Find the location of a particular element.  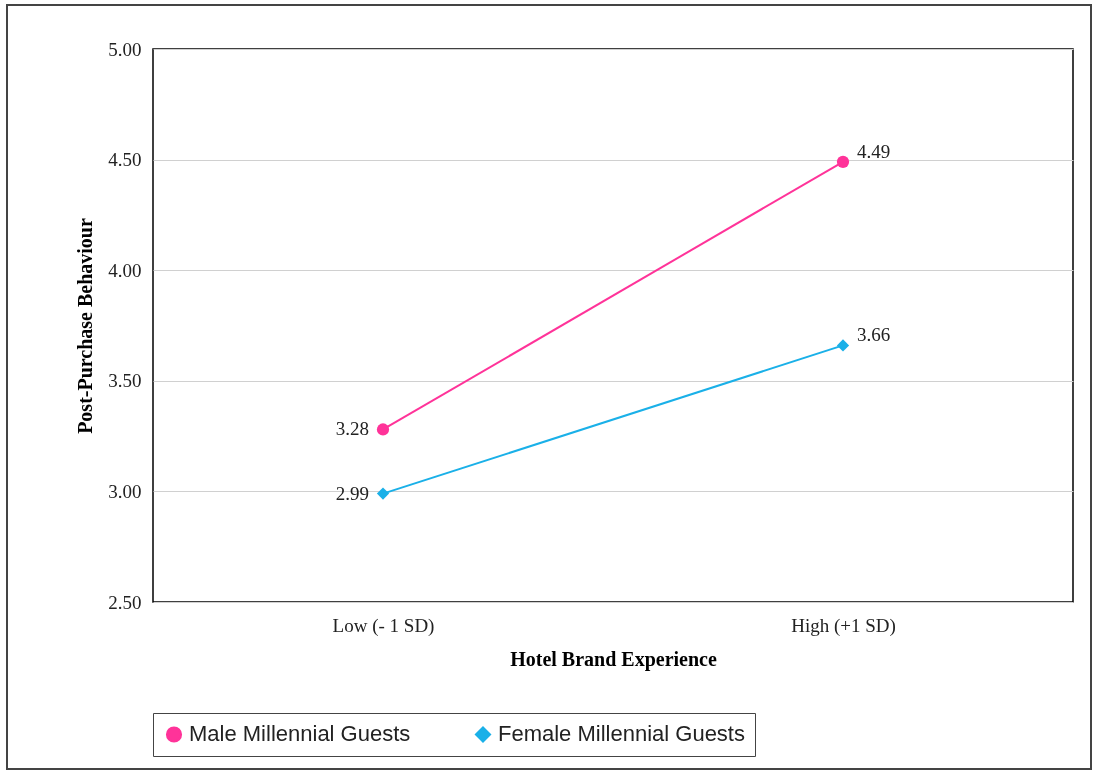

y-axis-title: Post-Purchase Behaviour is located at coordinates (85, 326).